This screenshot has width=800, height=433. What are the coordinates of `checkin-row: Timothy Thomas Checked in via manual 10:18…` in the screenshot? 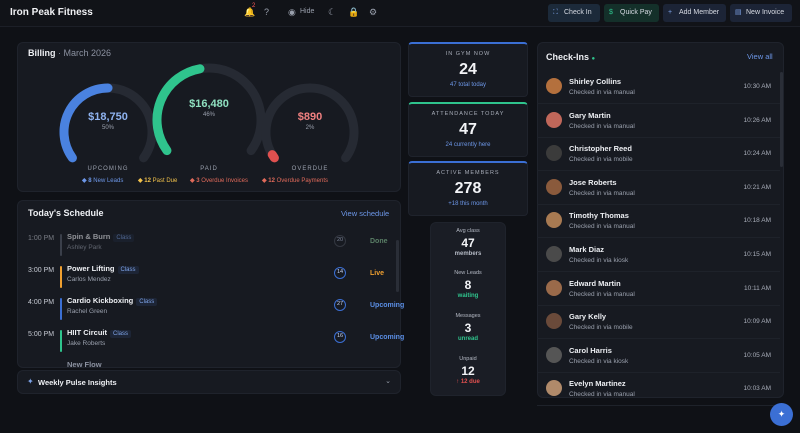 It's located at (658, 222).